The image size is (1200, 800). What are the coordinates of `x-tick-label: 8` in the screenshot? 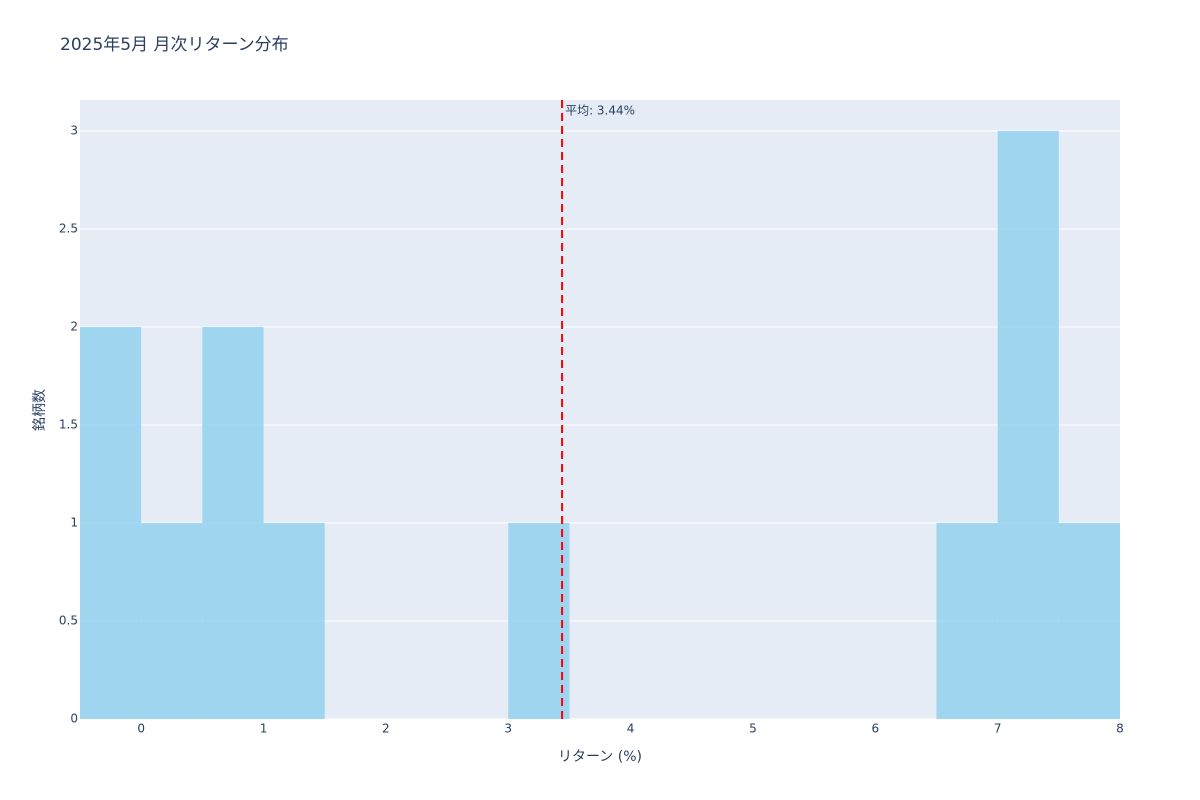 It's located at (1120, 729).